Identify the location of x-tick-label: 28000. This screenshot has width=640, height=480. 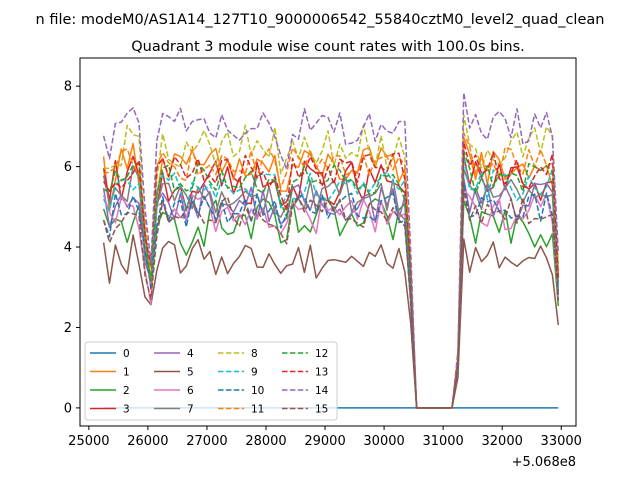
(265, 441).